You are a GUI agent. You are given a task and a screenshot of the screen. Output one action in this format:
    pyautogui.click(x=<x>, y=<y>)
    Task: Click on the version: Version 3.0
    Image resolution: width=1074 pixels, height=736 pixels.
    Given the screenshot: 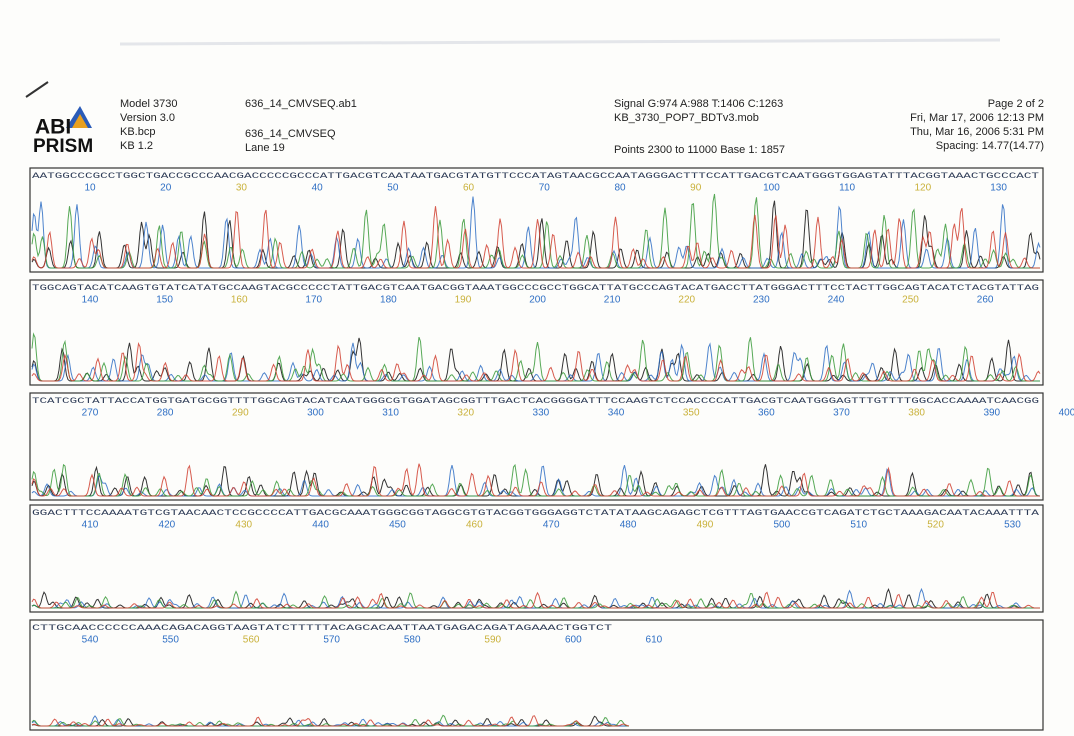 What is the action you would take?
    pyautogui.click(x=147, y=118)
    